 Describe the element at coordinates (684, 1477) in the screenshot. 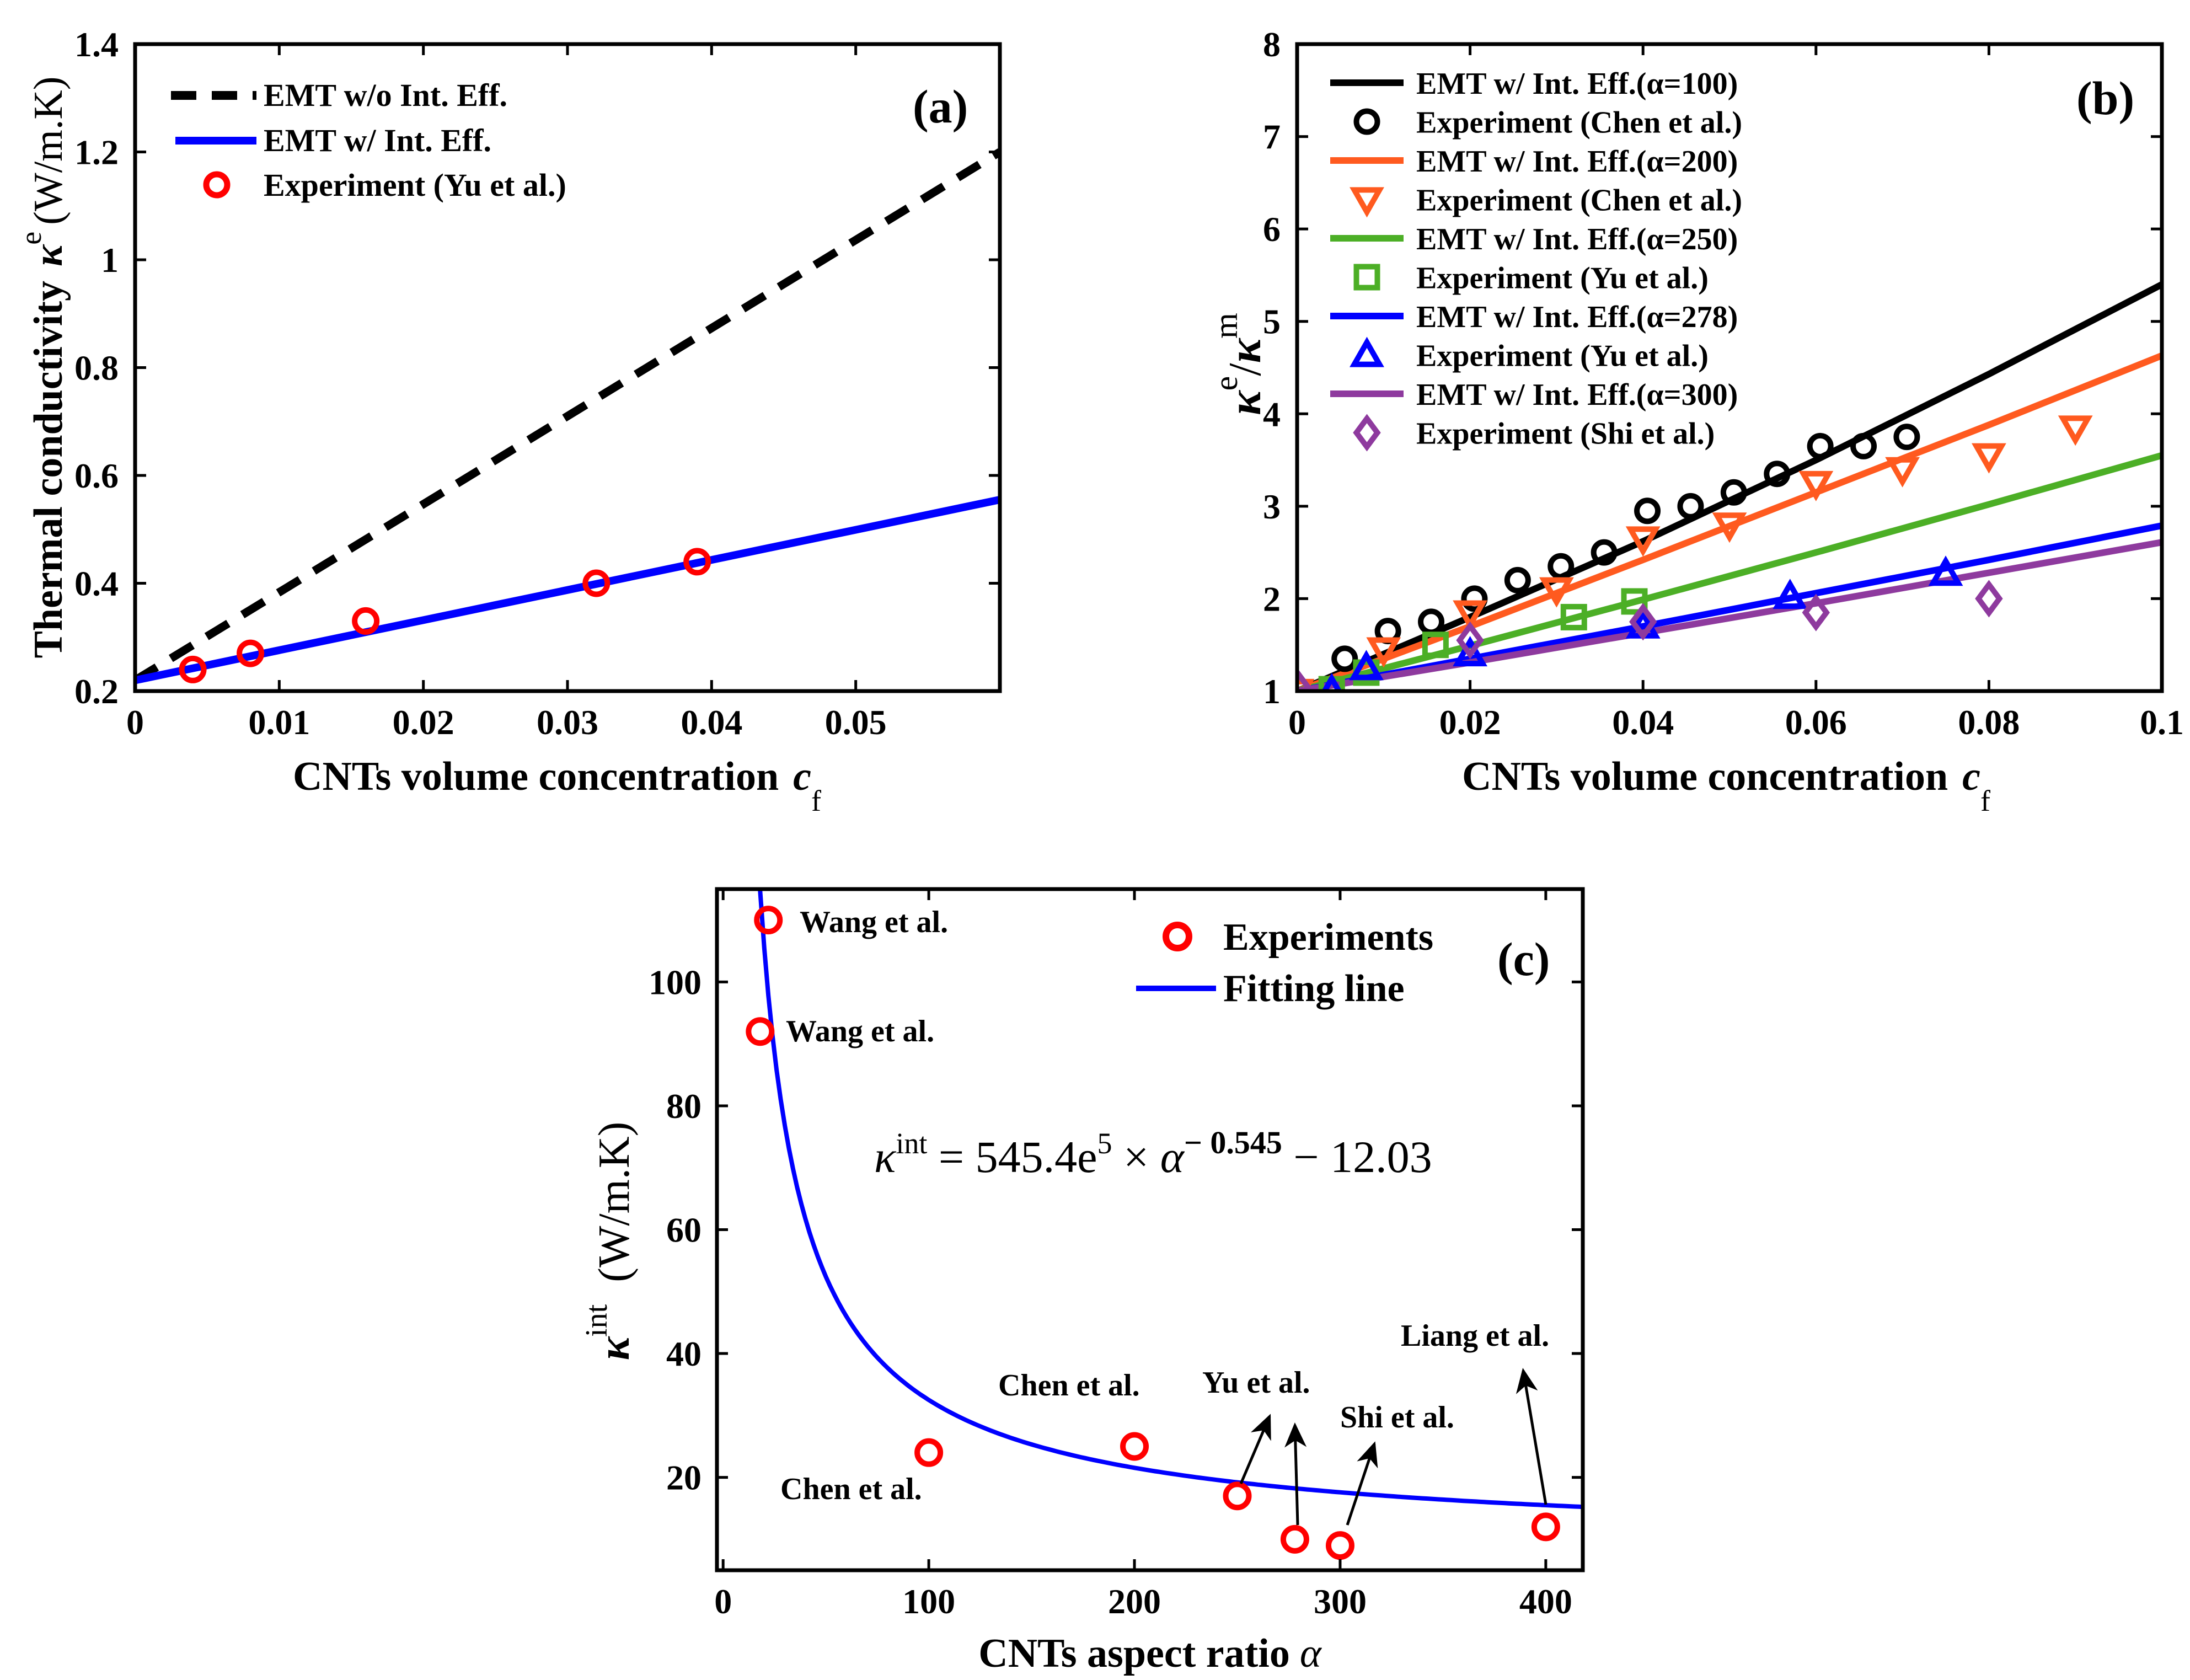

I see `y-tick-label: 20` at that location.